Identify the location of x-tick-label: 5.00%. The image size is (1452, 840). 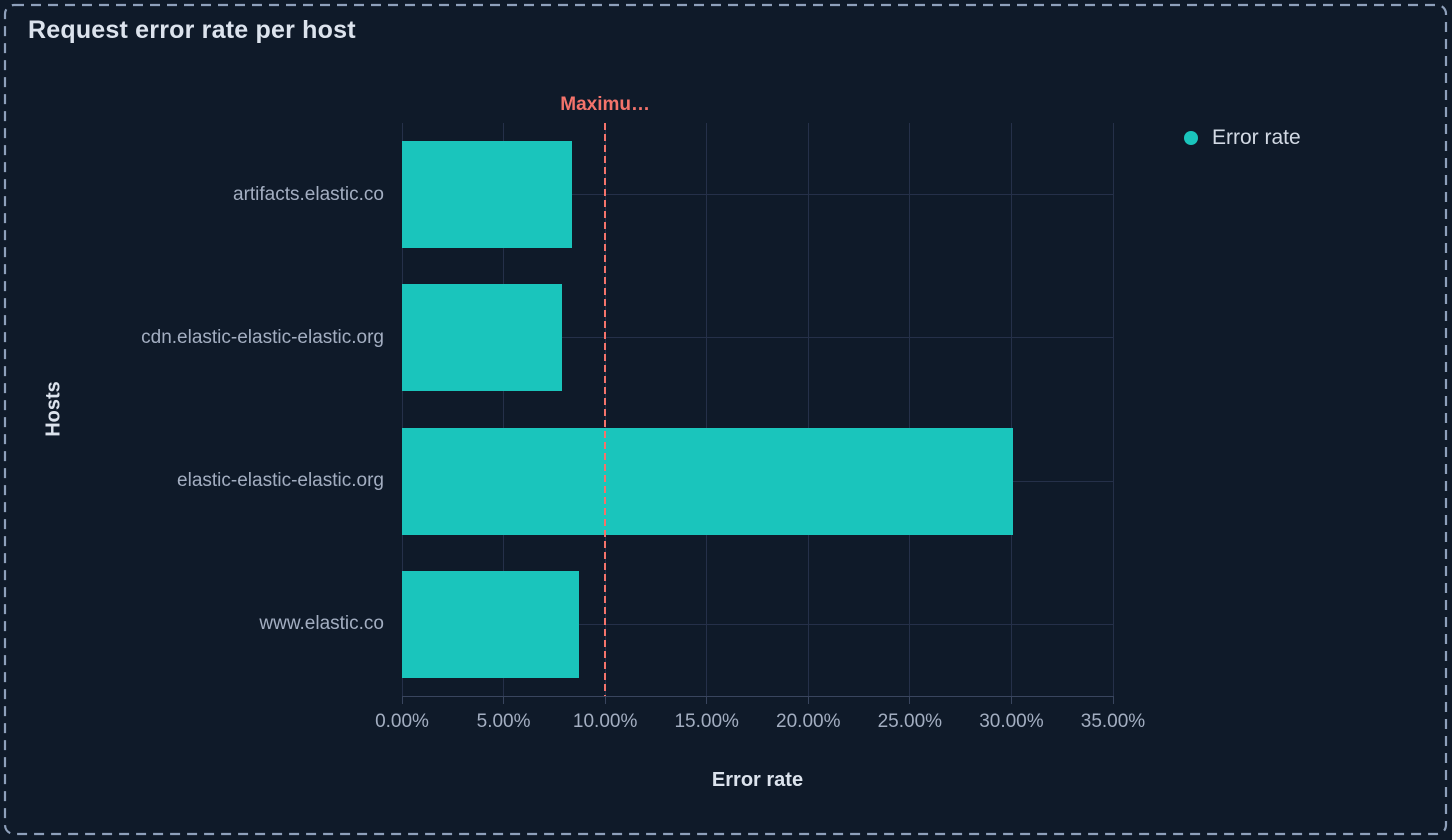
(503, 721).